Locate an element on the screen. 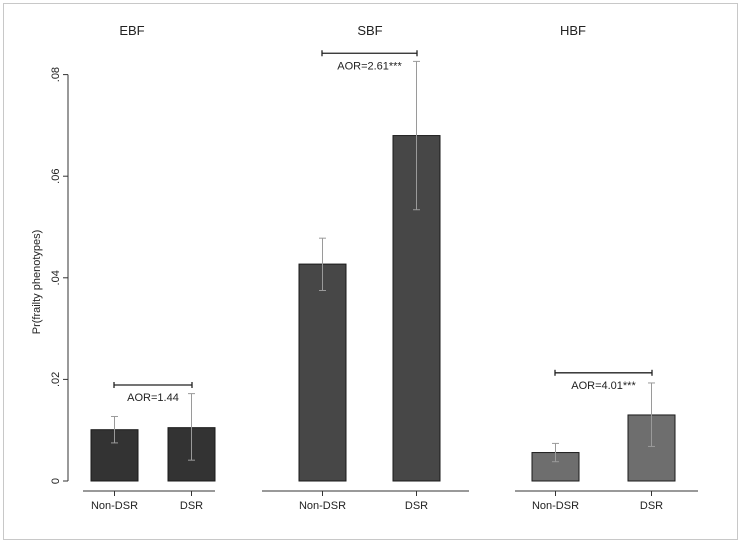 The height and width of the screenshot is (543, 741). panel-title: SBF is located at coordinates (369, 30).